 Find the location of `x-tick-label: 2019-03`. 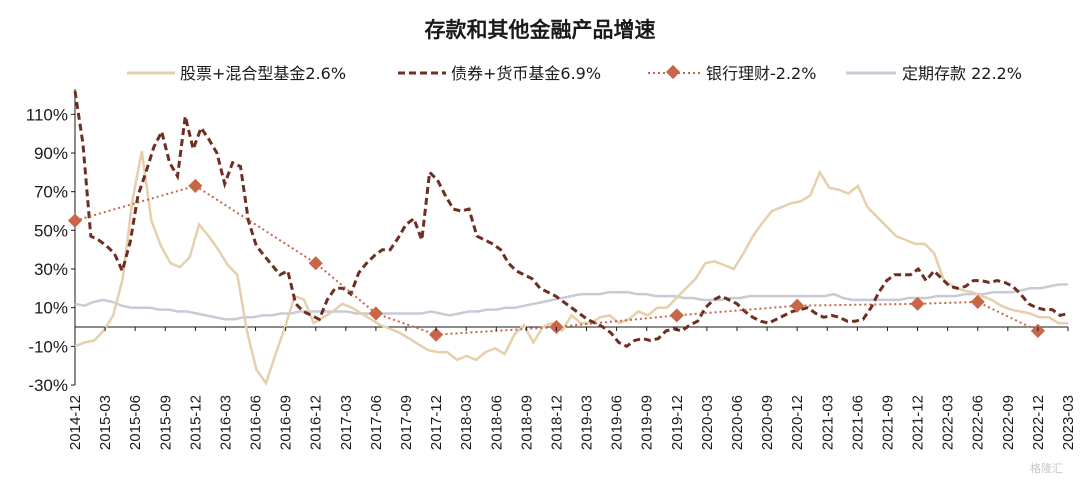

x-tick-label: 2019-03 is located at coordinates (587, 422).